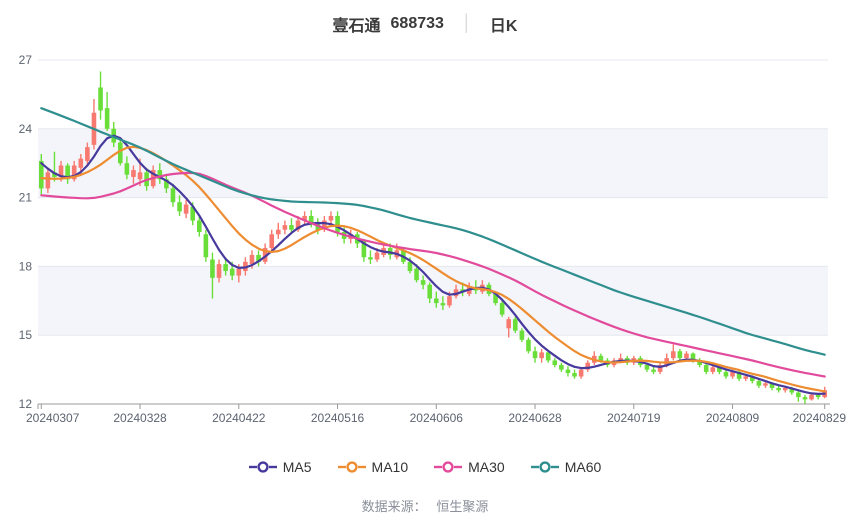  What do you see at coordinates (53, 418) in the screenshot?
I see `x-axis-label: 20240307` at bounding box center [53, 418].